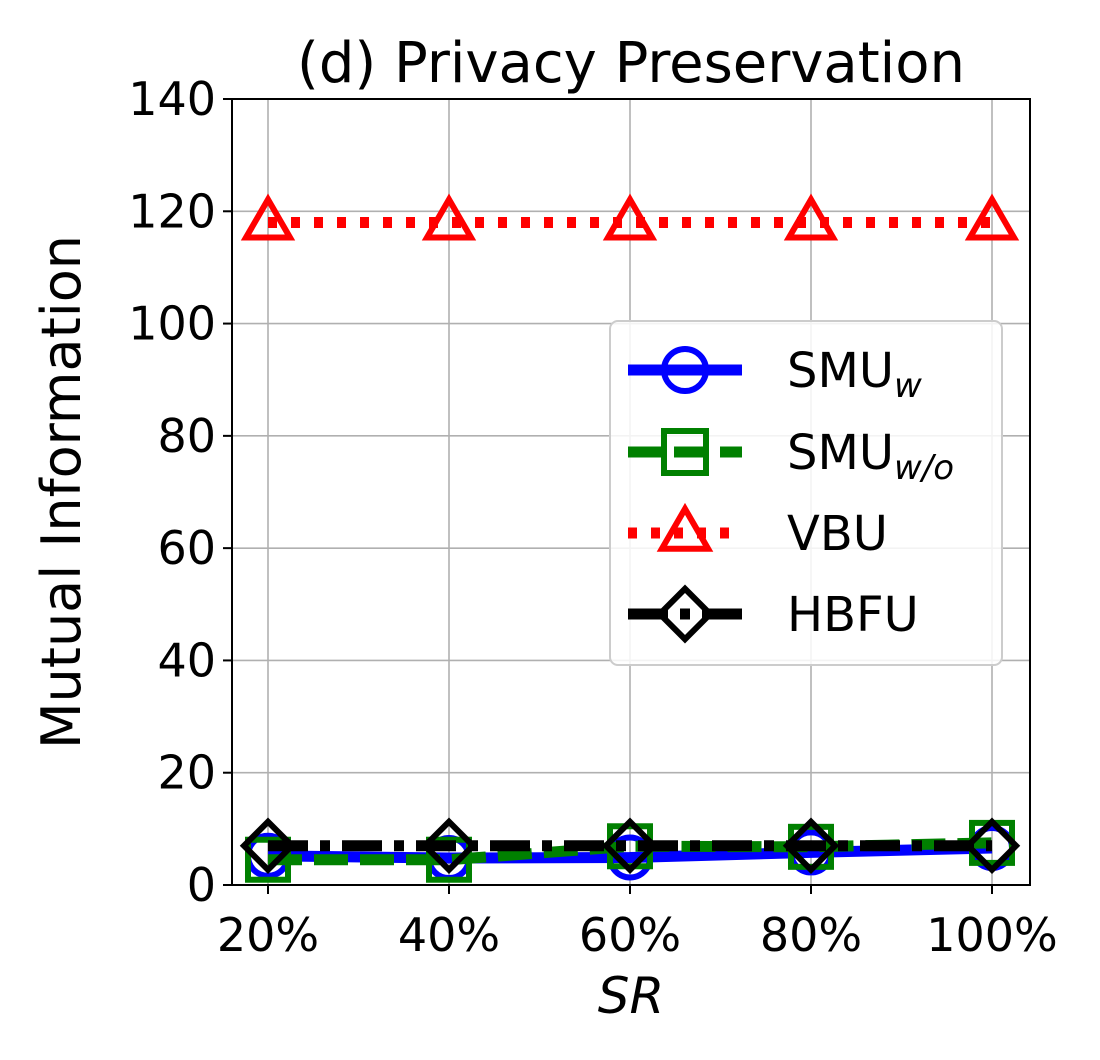 The image size is (1100, 1060). I want to click on legend-item: SMUw, so click(775, 374).